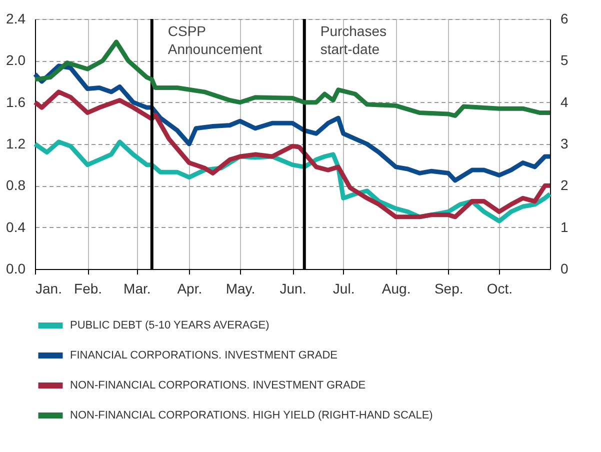  Describe the element at coordinates (353, 40) in the screenshot. I see `ref-line-label: Purchases start-date` at that location.